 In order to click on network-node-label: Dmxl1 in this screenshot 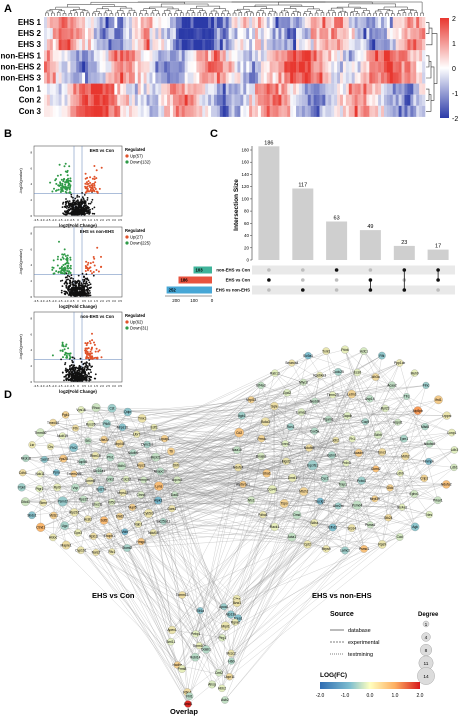, I will do `click(293, 478)`.